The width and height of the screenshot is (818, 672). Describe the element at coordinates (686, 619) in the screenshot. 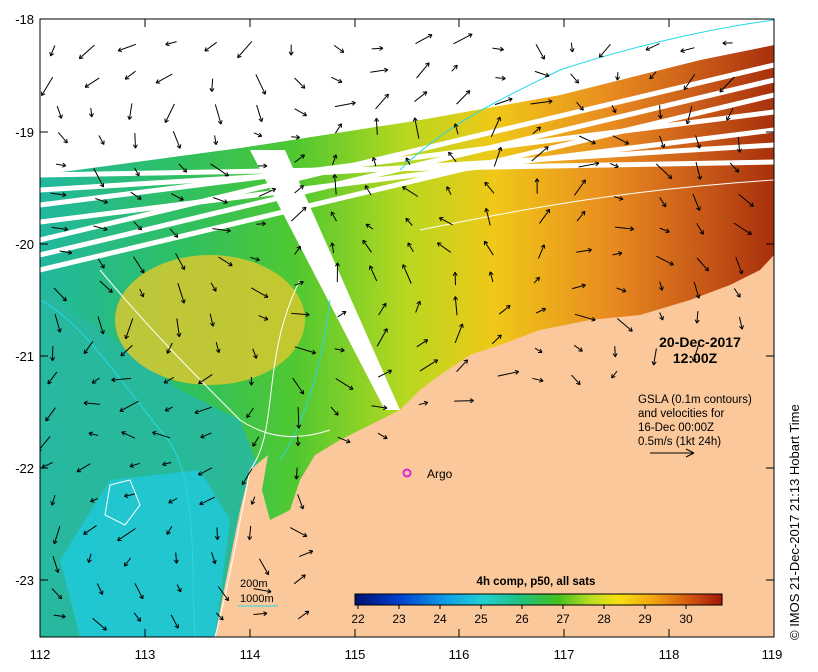

I see `colorbar-label: 30` at that location.